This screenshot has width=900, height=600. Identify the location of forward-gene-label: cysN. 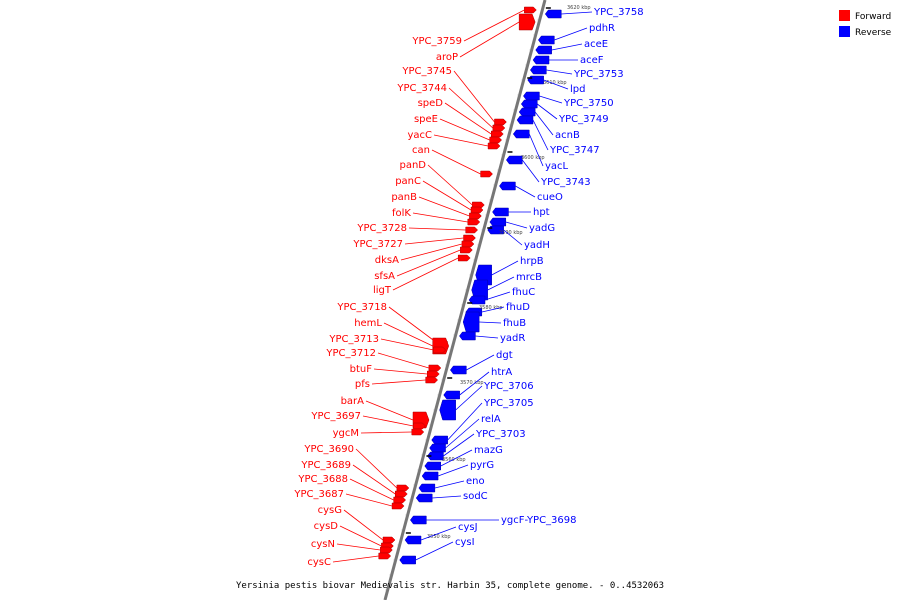
(323, 544).